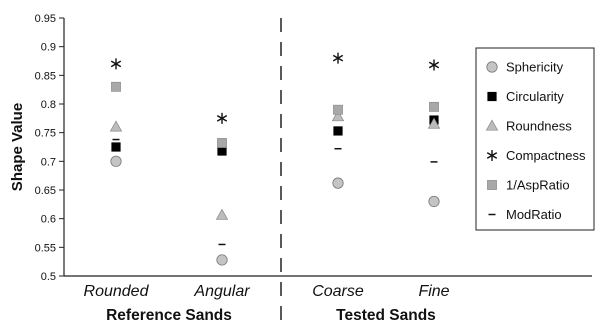  Describe the element at coordinates (45, 76) in the screenshot. I see `y-tick-label: 0.85` at that location.